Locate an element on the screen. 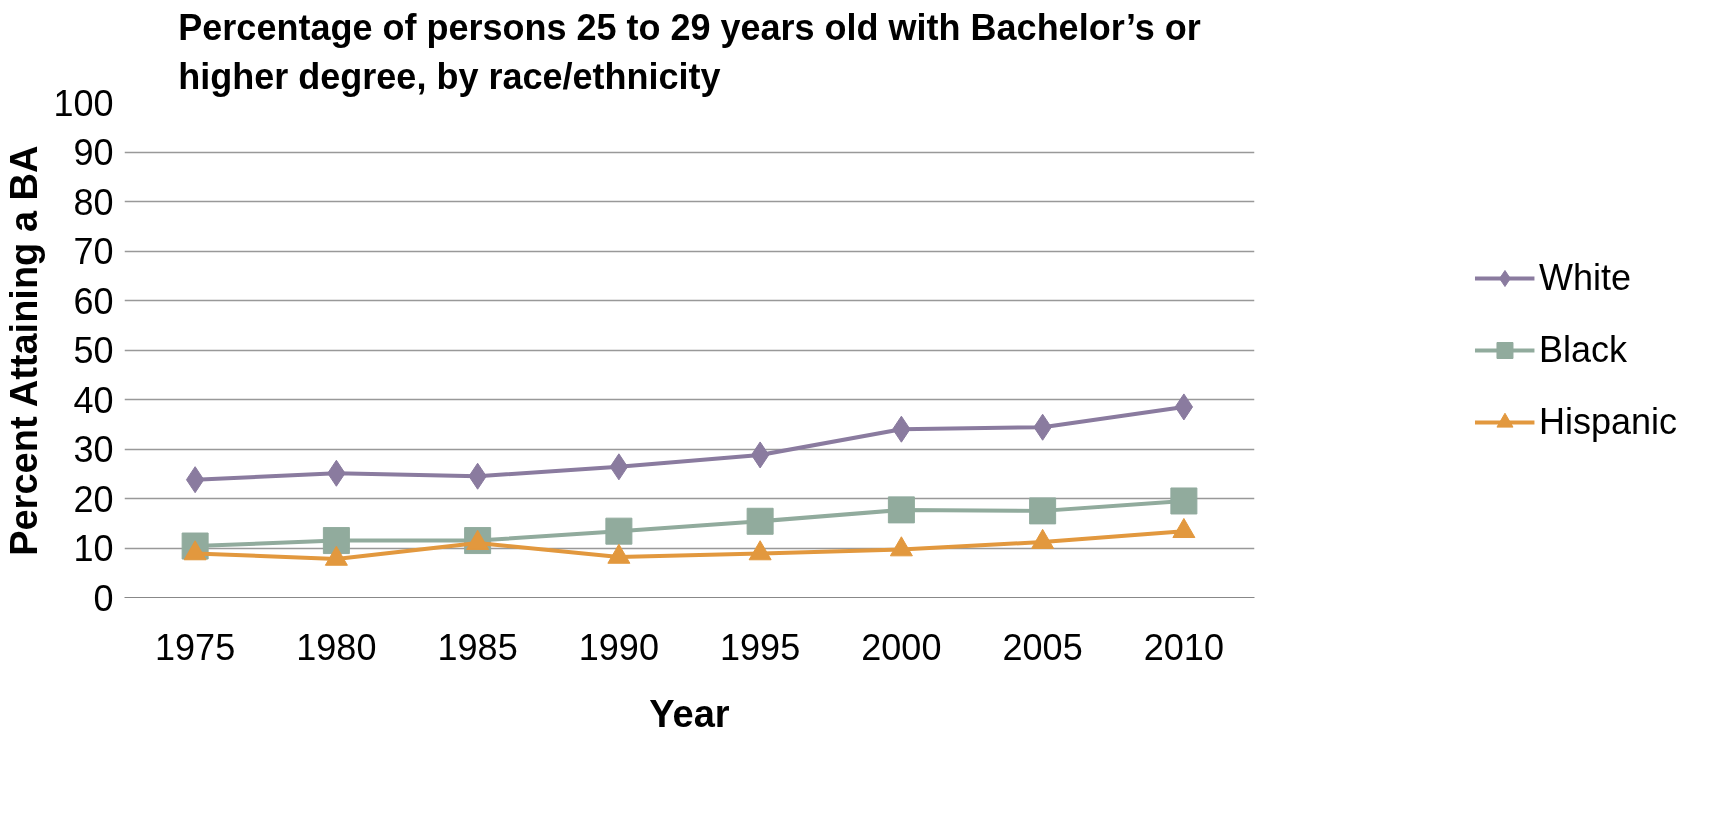 The width and height of the screenshot is (1732, 815). y-tick-label: 0 is located at coordinates (103, 598).